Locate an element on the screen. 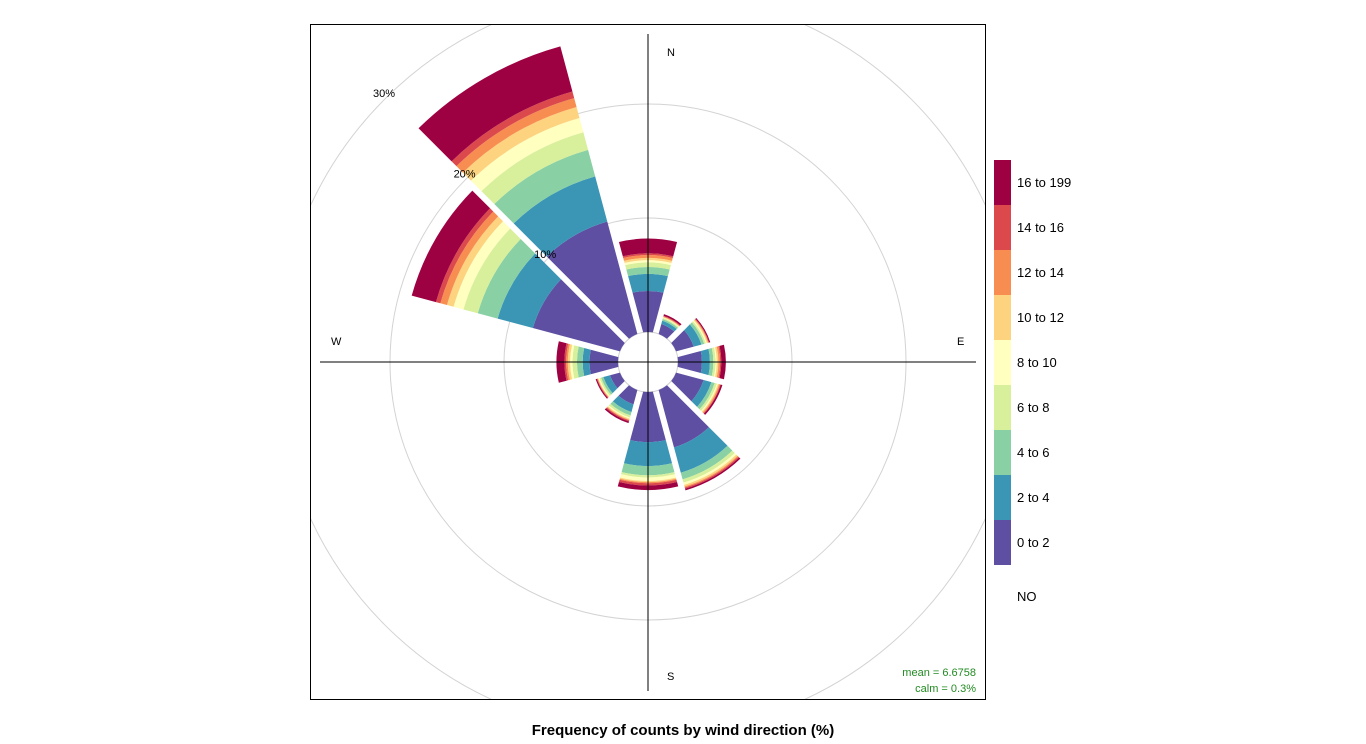  legend-item: 2 to 4 is located at coordinates (1054, 497).